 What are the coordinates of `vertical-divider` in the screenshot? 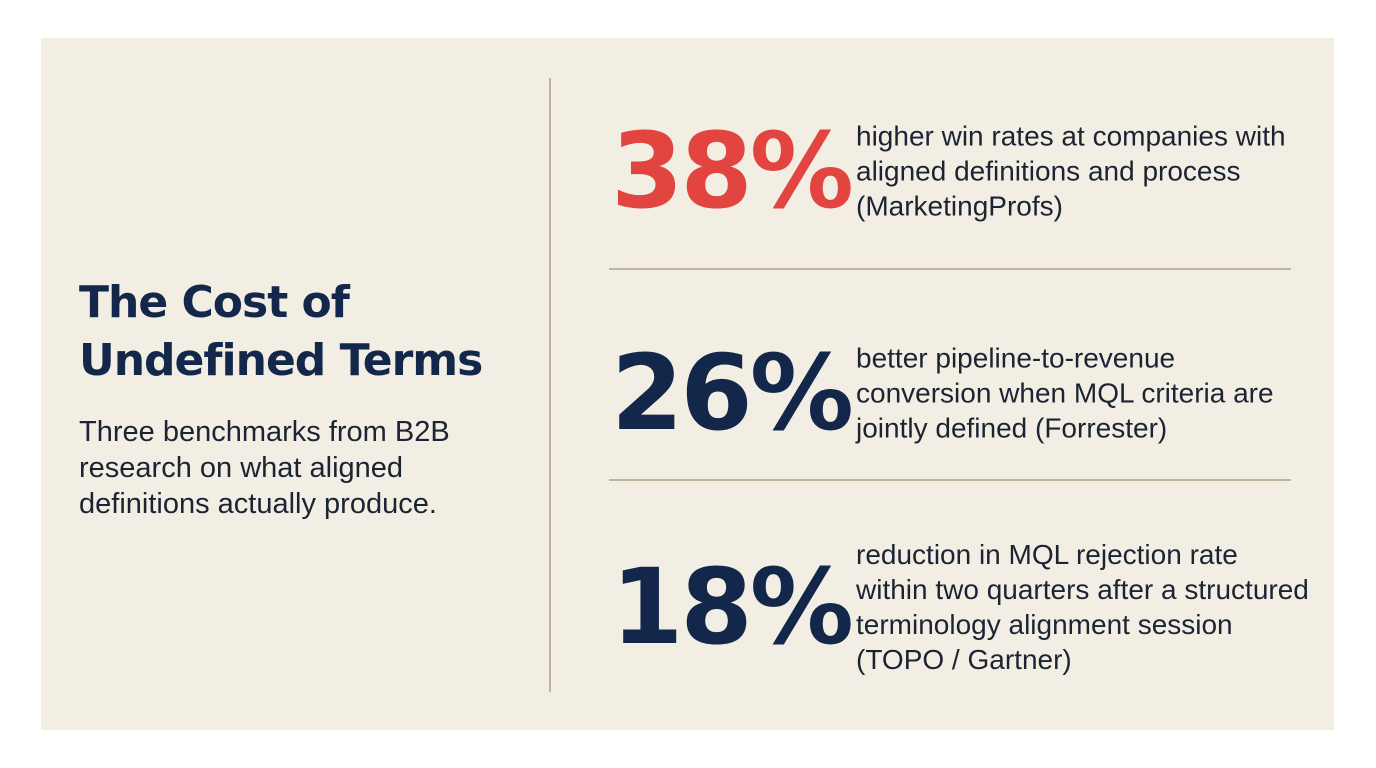 It's located at (550, 385).